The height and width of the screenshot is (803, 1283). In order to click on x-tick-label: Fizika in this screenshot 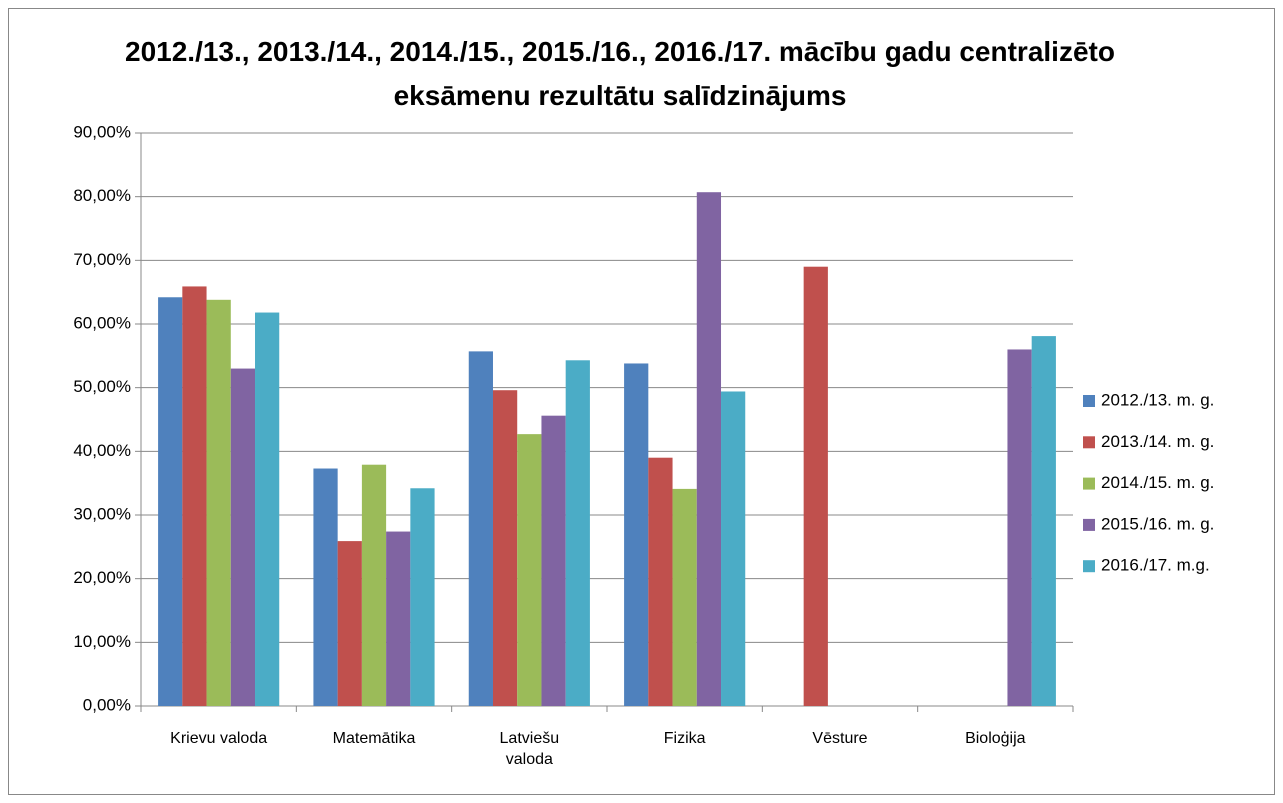, I will do `click(684, 738)`.